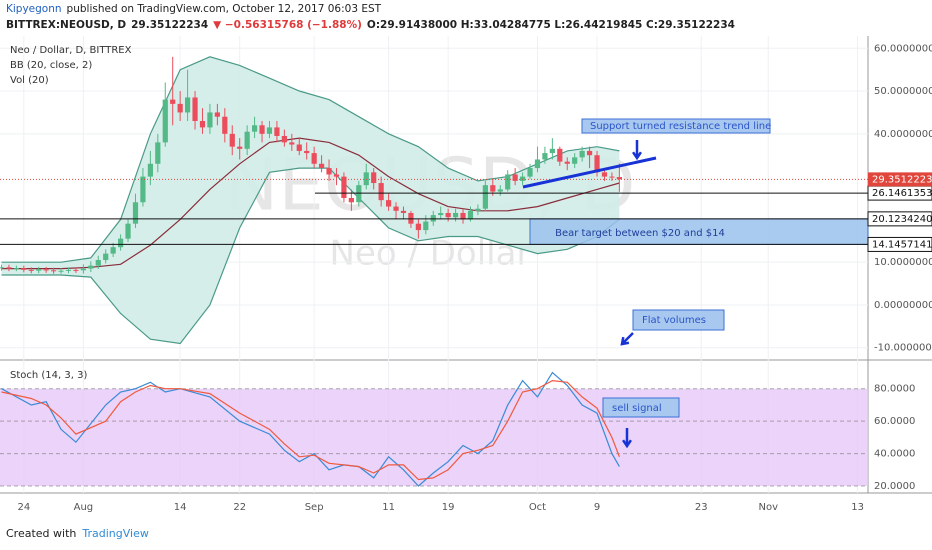 Image resolution: width=932 pixels, height=550 pixels. What do you see at coordinates (71, 50) in the screenshot?
I see `legend-entry: Neo / Dollar, D, BITTREX` at bounding box center [71, 50].